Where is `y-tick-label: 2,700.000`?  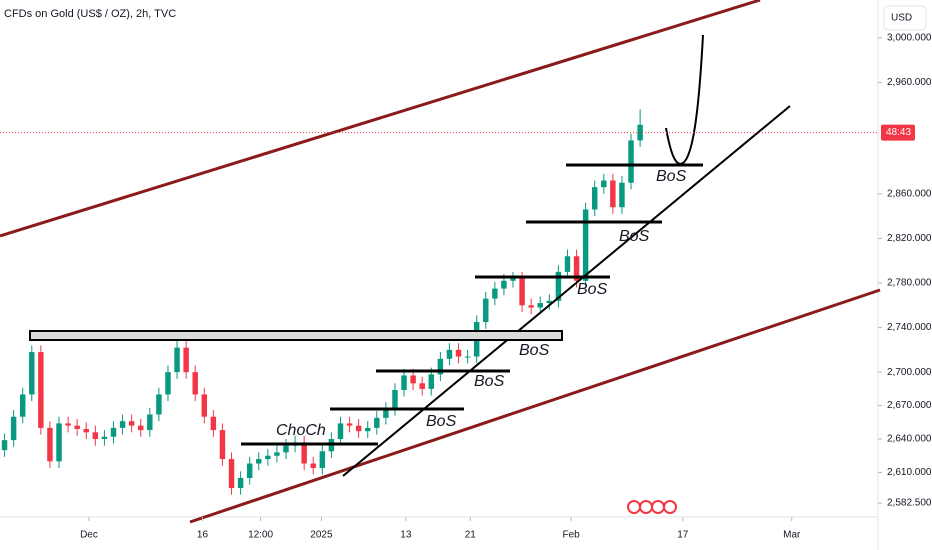
y-tick-label: 2,700.000 is located at coordinates (909, 372).